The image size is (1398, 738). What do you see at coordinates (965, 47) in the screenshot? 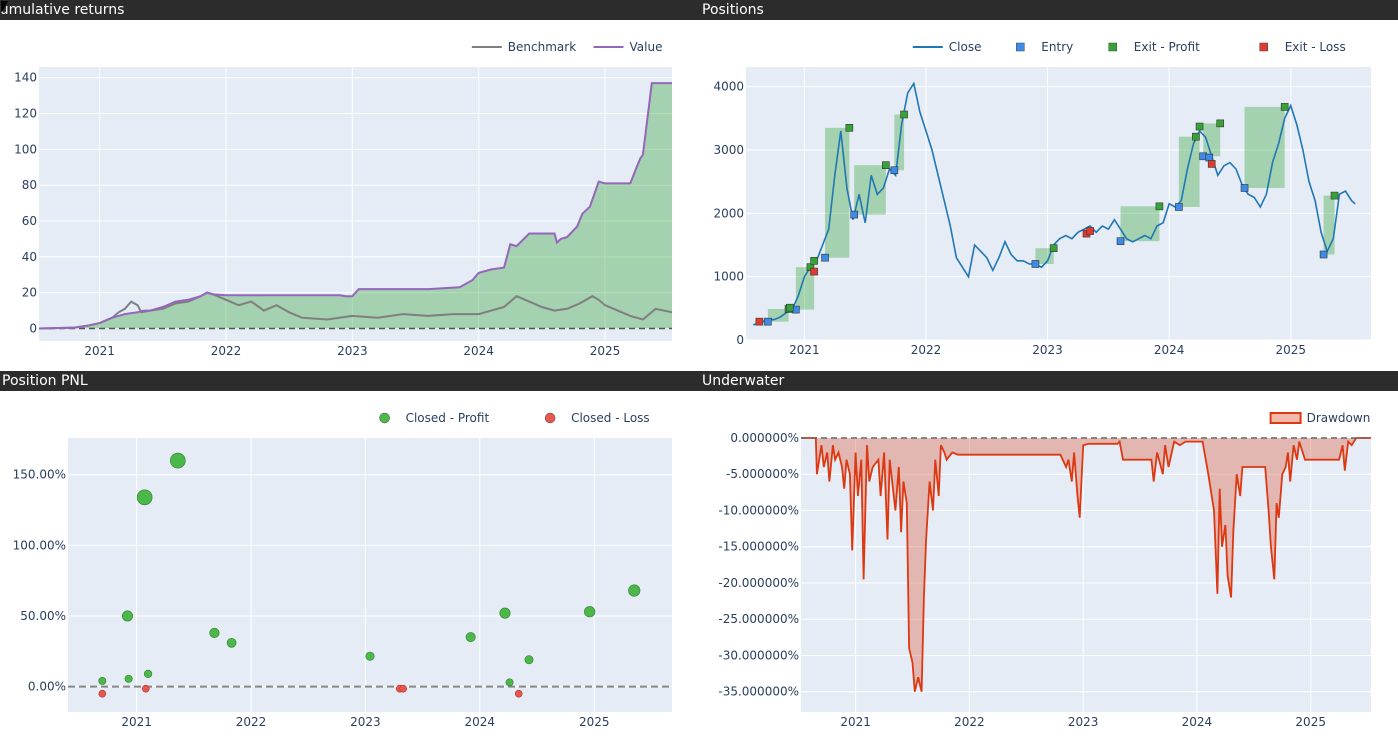
I see `legend-label: Close` at bounding box center [965, 47].